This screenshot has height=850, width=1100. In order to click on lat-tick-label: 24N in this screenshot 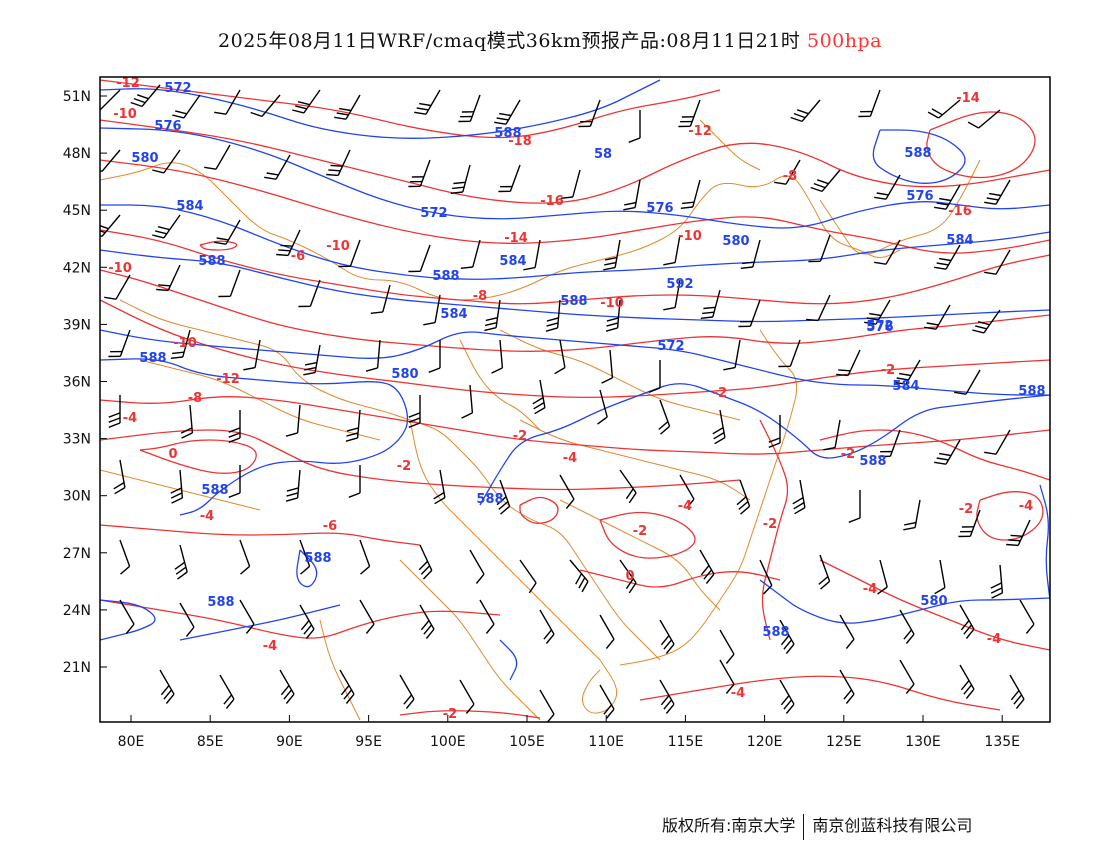, I will do `click(77, 611)`.